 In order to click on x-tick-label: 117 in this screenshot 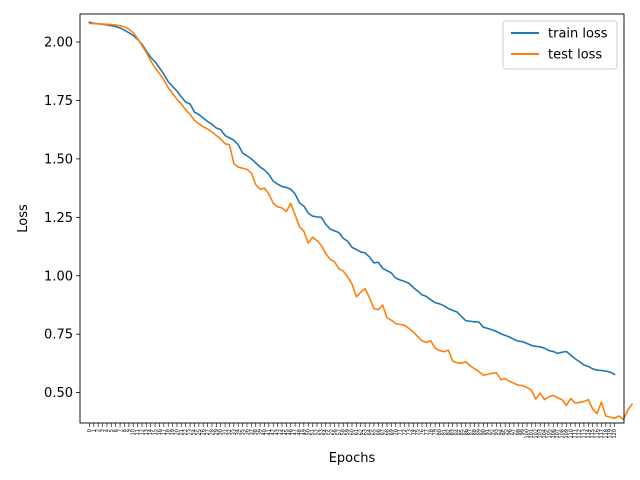, I will do `click(602, 434)`.